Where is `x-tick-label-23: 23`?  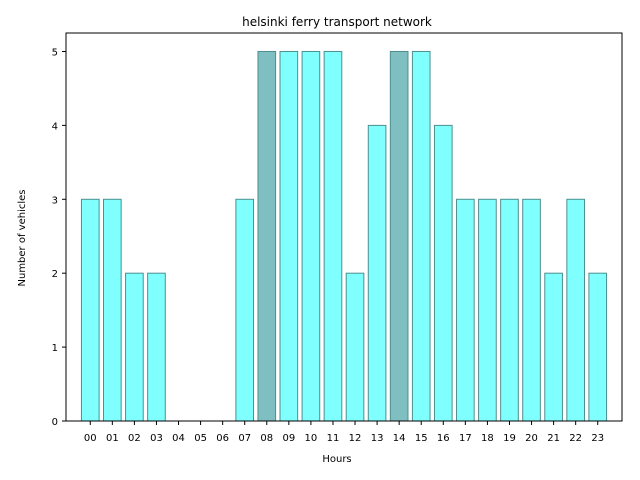
x-tick-label-23: 23 is located at coordinates (597, 438).